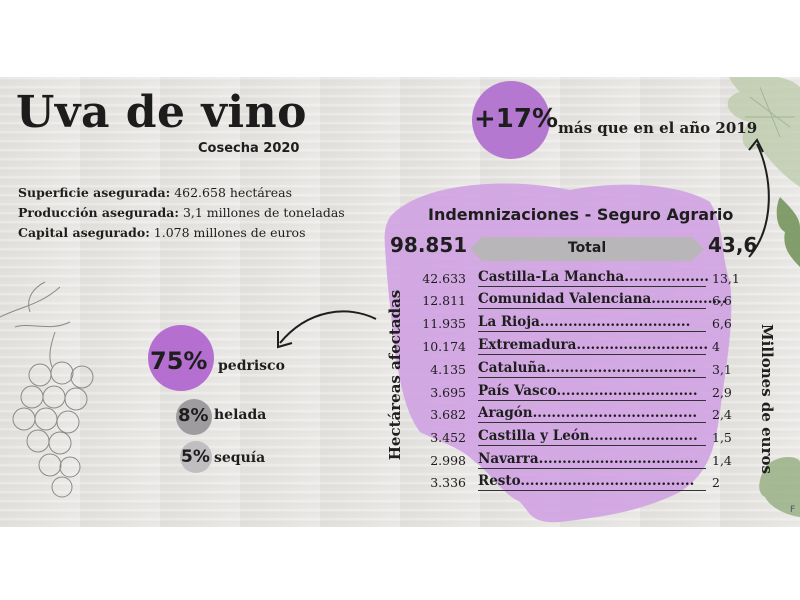 This screenshot has height=600, width=800. What do you see at coordinates (179, 361) in the screenshot?
I see `cause-percent: 75%` at bounding box center [179, 361].